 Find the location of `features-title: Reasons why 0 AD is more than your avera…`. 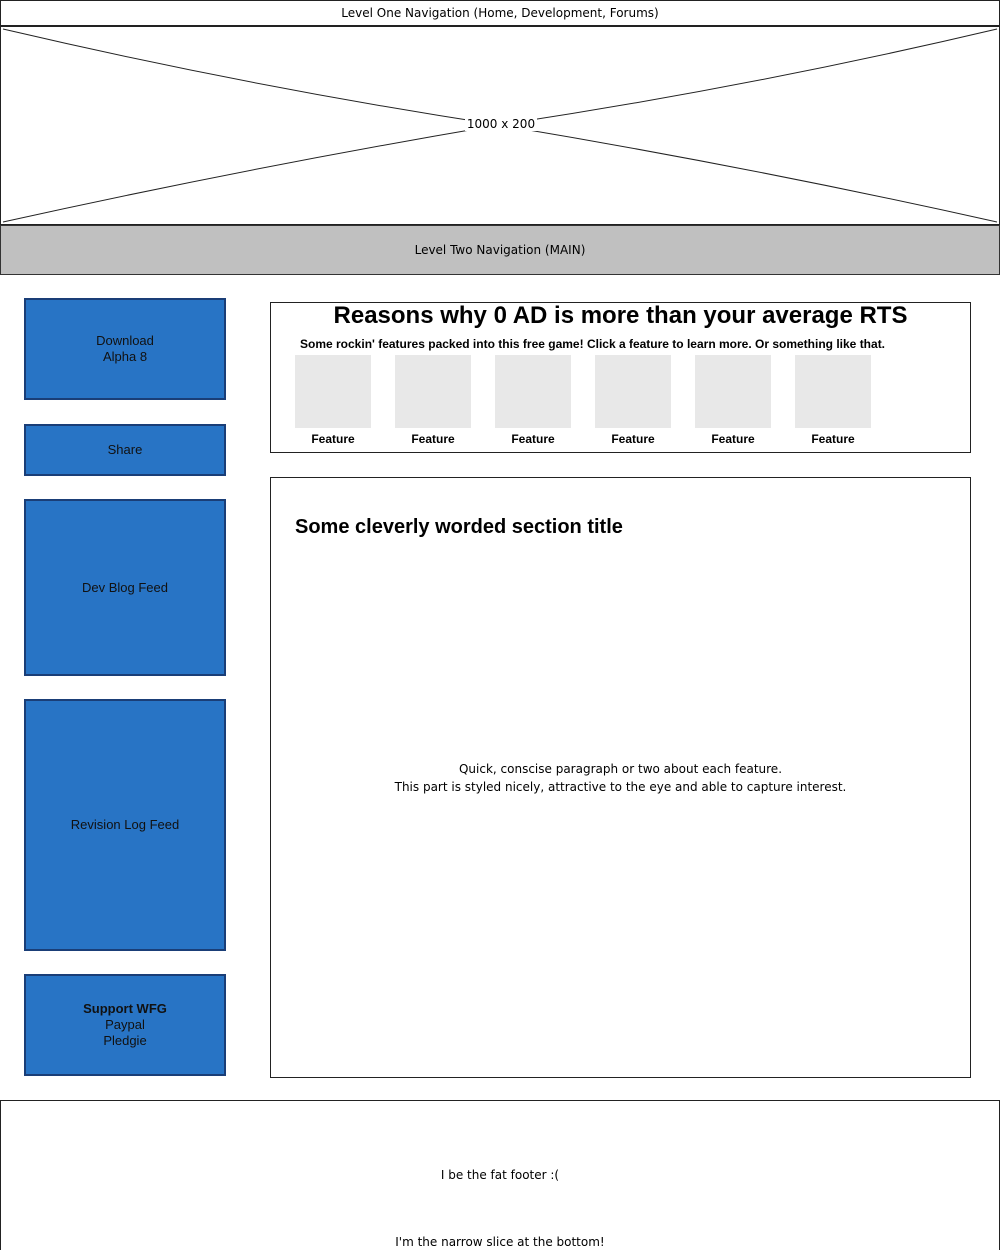

features-title: Reasons why 0 AD is more than your avera… is located at coordinates (620, 315).